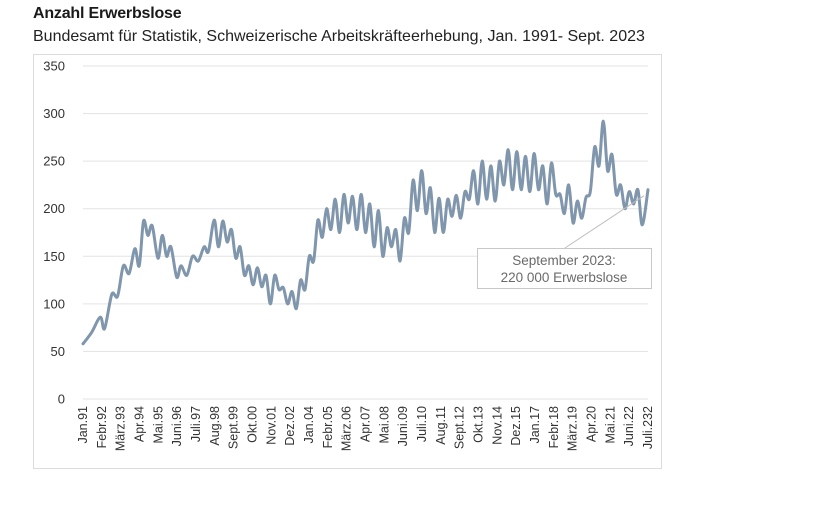  Describe the element at coordinates (54, 113) in the screenshot. I see `y-tick-label: 300` at that location.